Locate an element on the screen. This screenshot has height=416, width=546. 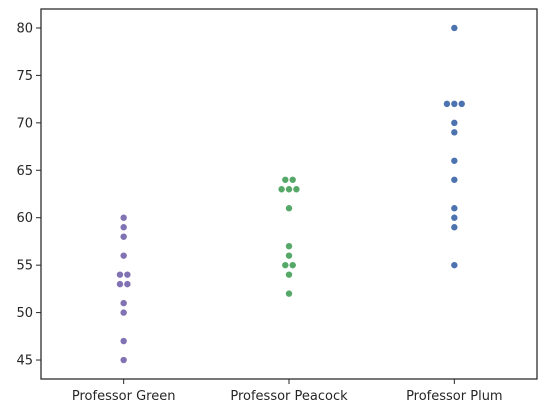
x-tick-label: Professor Peacock is located at coordinates (289, 396).